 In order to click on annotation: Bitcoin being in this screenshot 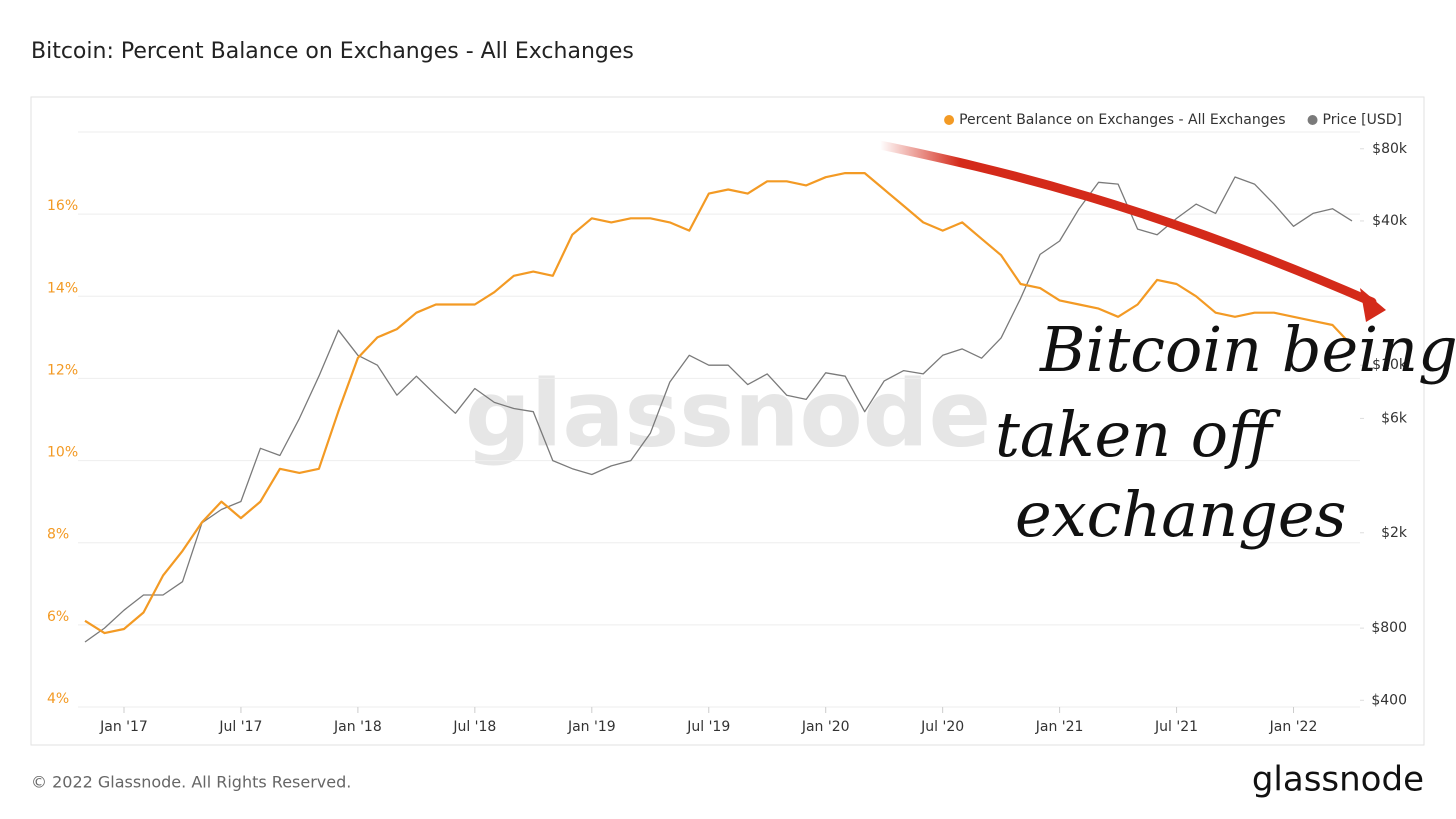, I will do `click(1247, 349)`.